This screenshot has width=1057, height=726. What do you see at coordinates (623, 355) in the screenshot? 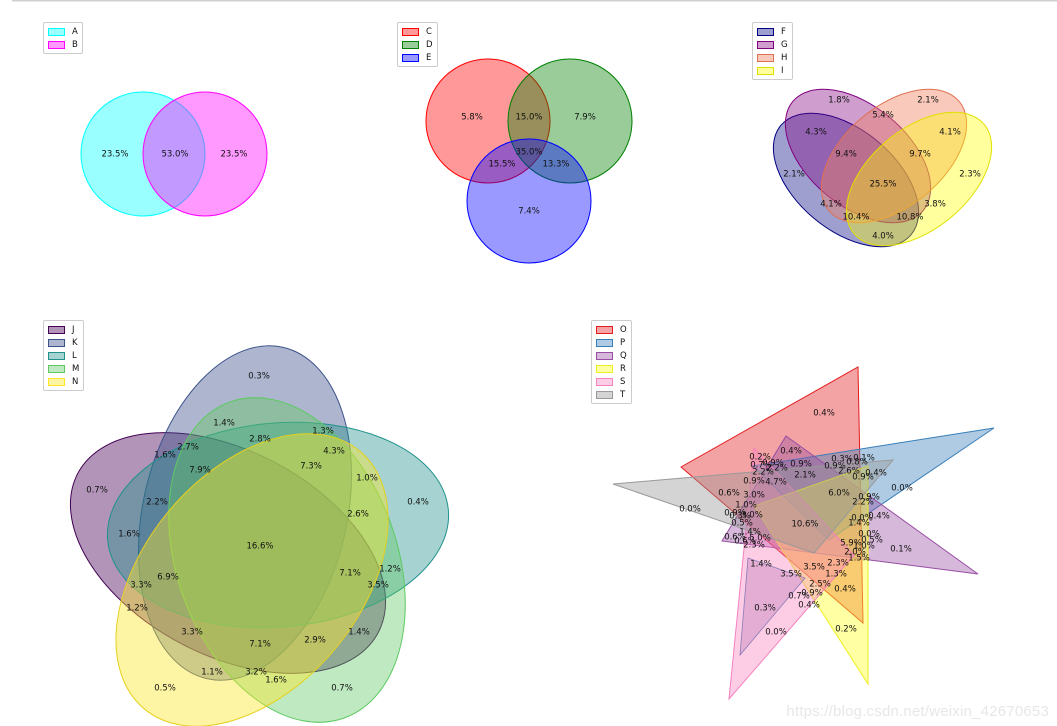
I see `legend-label: Q` at bounding box center [623, 355].